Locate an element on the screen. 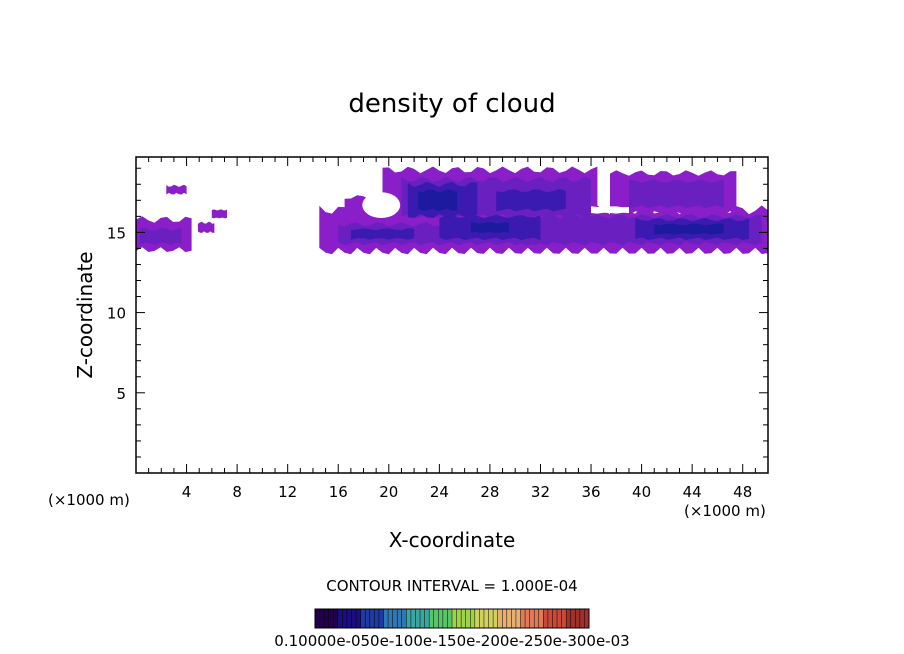 This screenshot has width=904, height=654. x-tick-label: 20 is located at coordinates (388, 492).